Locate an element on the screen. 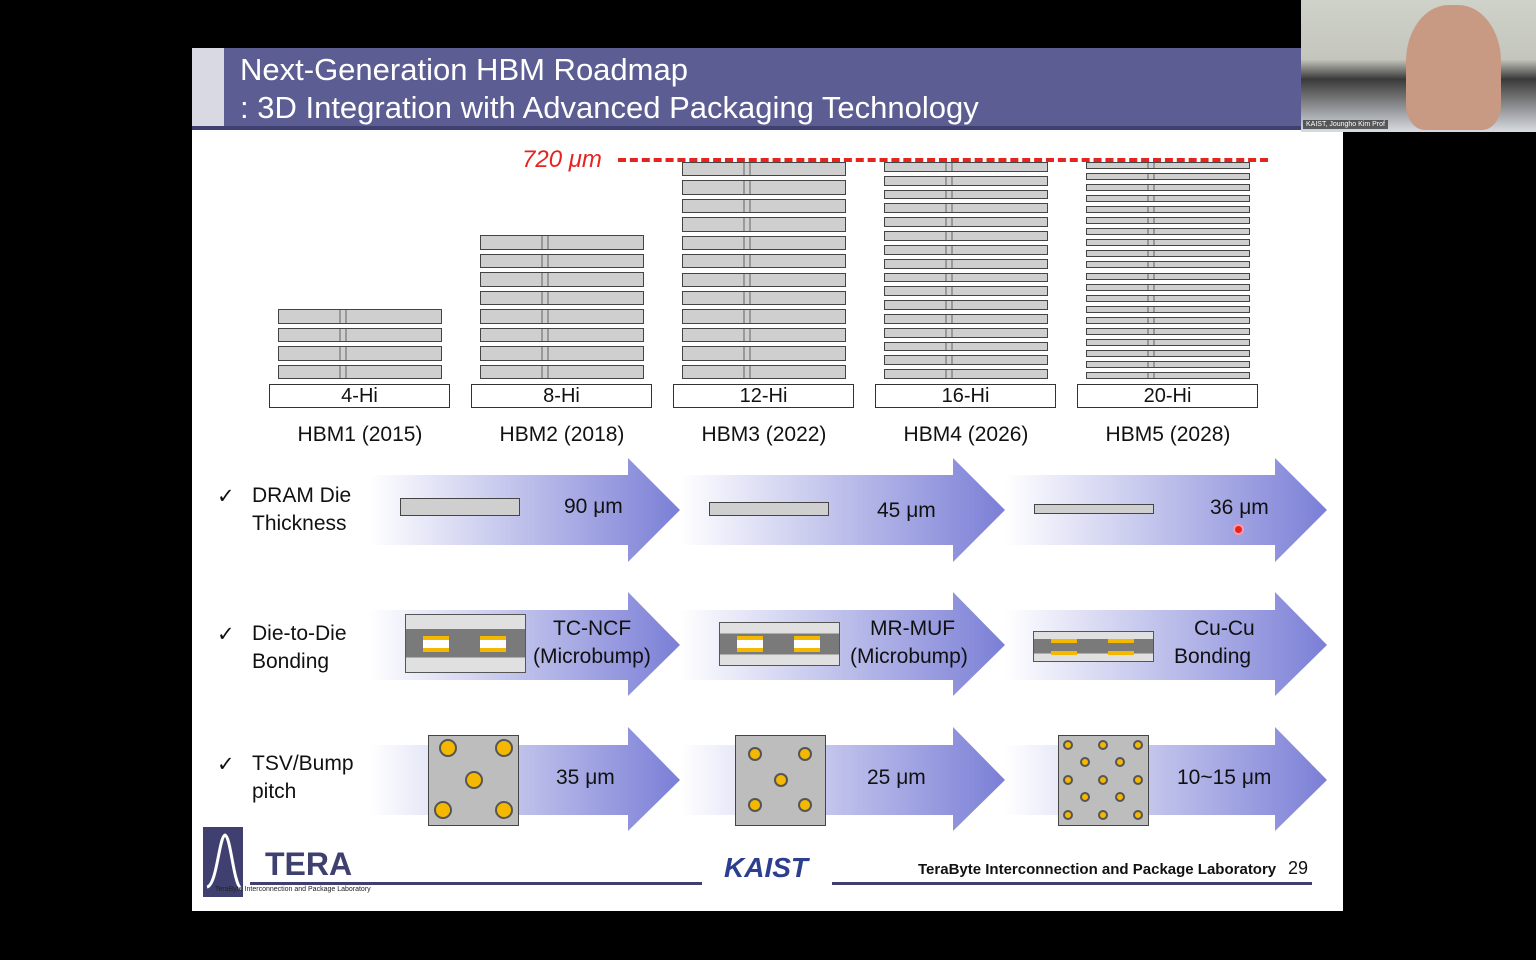  height-limit-label: 720 μm is located at coordinates (562, 159).